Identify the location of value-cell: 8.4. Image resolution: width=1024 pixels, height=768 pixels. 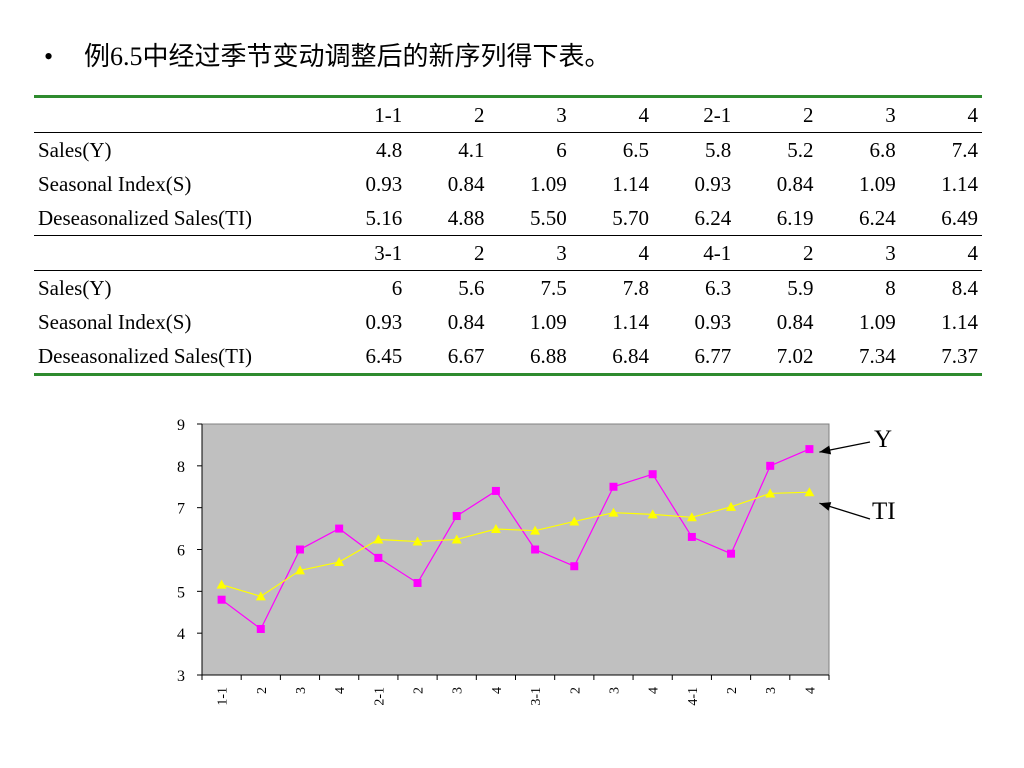
(964, 287).